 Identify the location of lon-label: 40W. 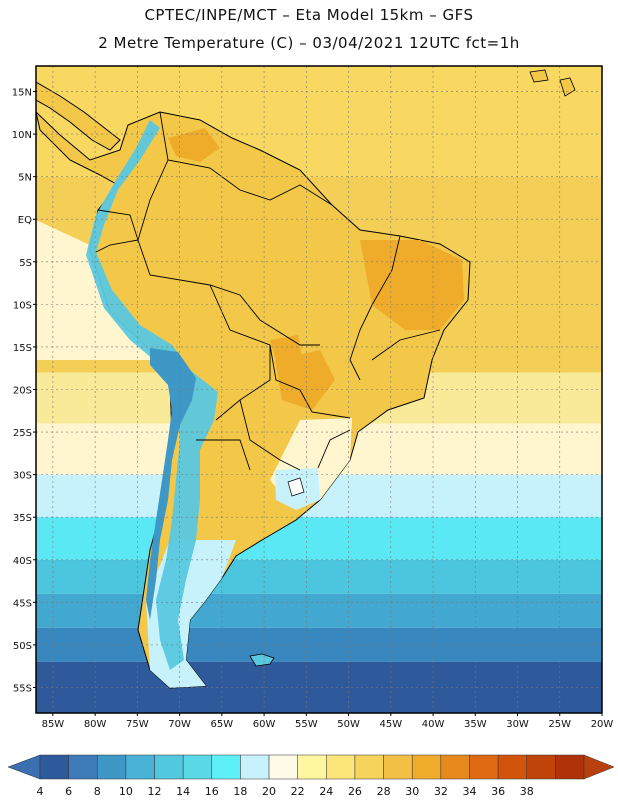
(433, 724).